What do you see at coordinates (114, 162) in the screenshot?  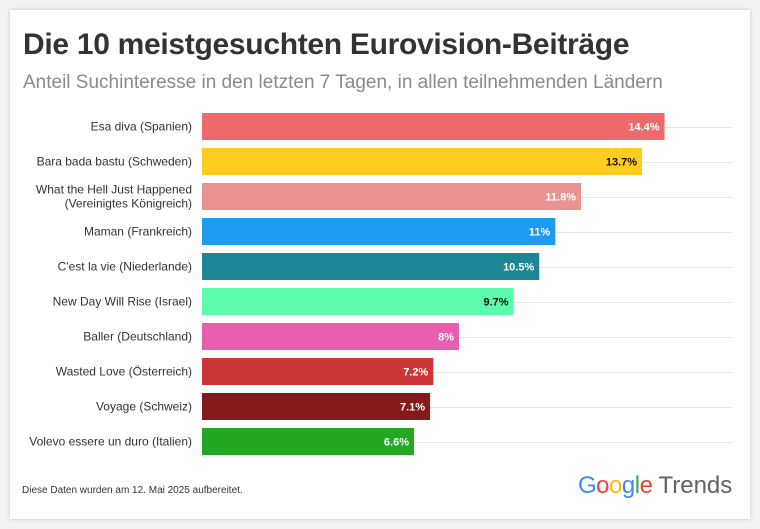 I see `category-label: Bara bada bastu (Schweden)` at bounding box center [114, 162].